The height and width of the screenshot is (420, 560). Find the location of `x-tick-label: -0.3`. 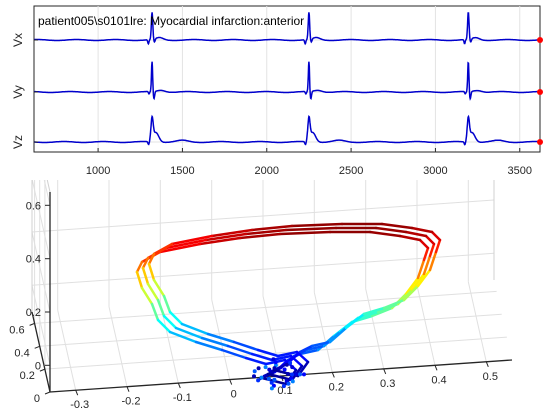

x-tick-label: -0.3 is located at coordinates (79, 405).